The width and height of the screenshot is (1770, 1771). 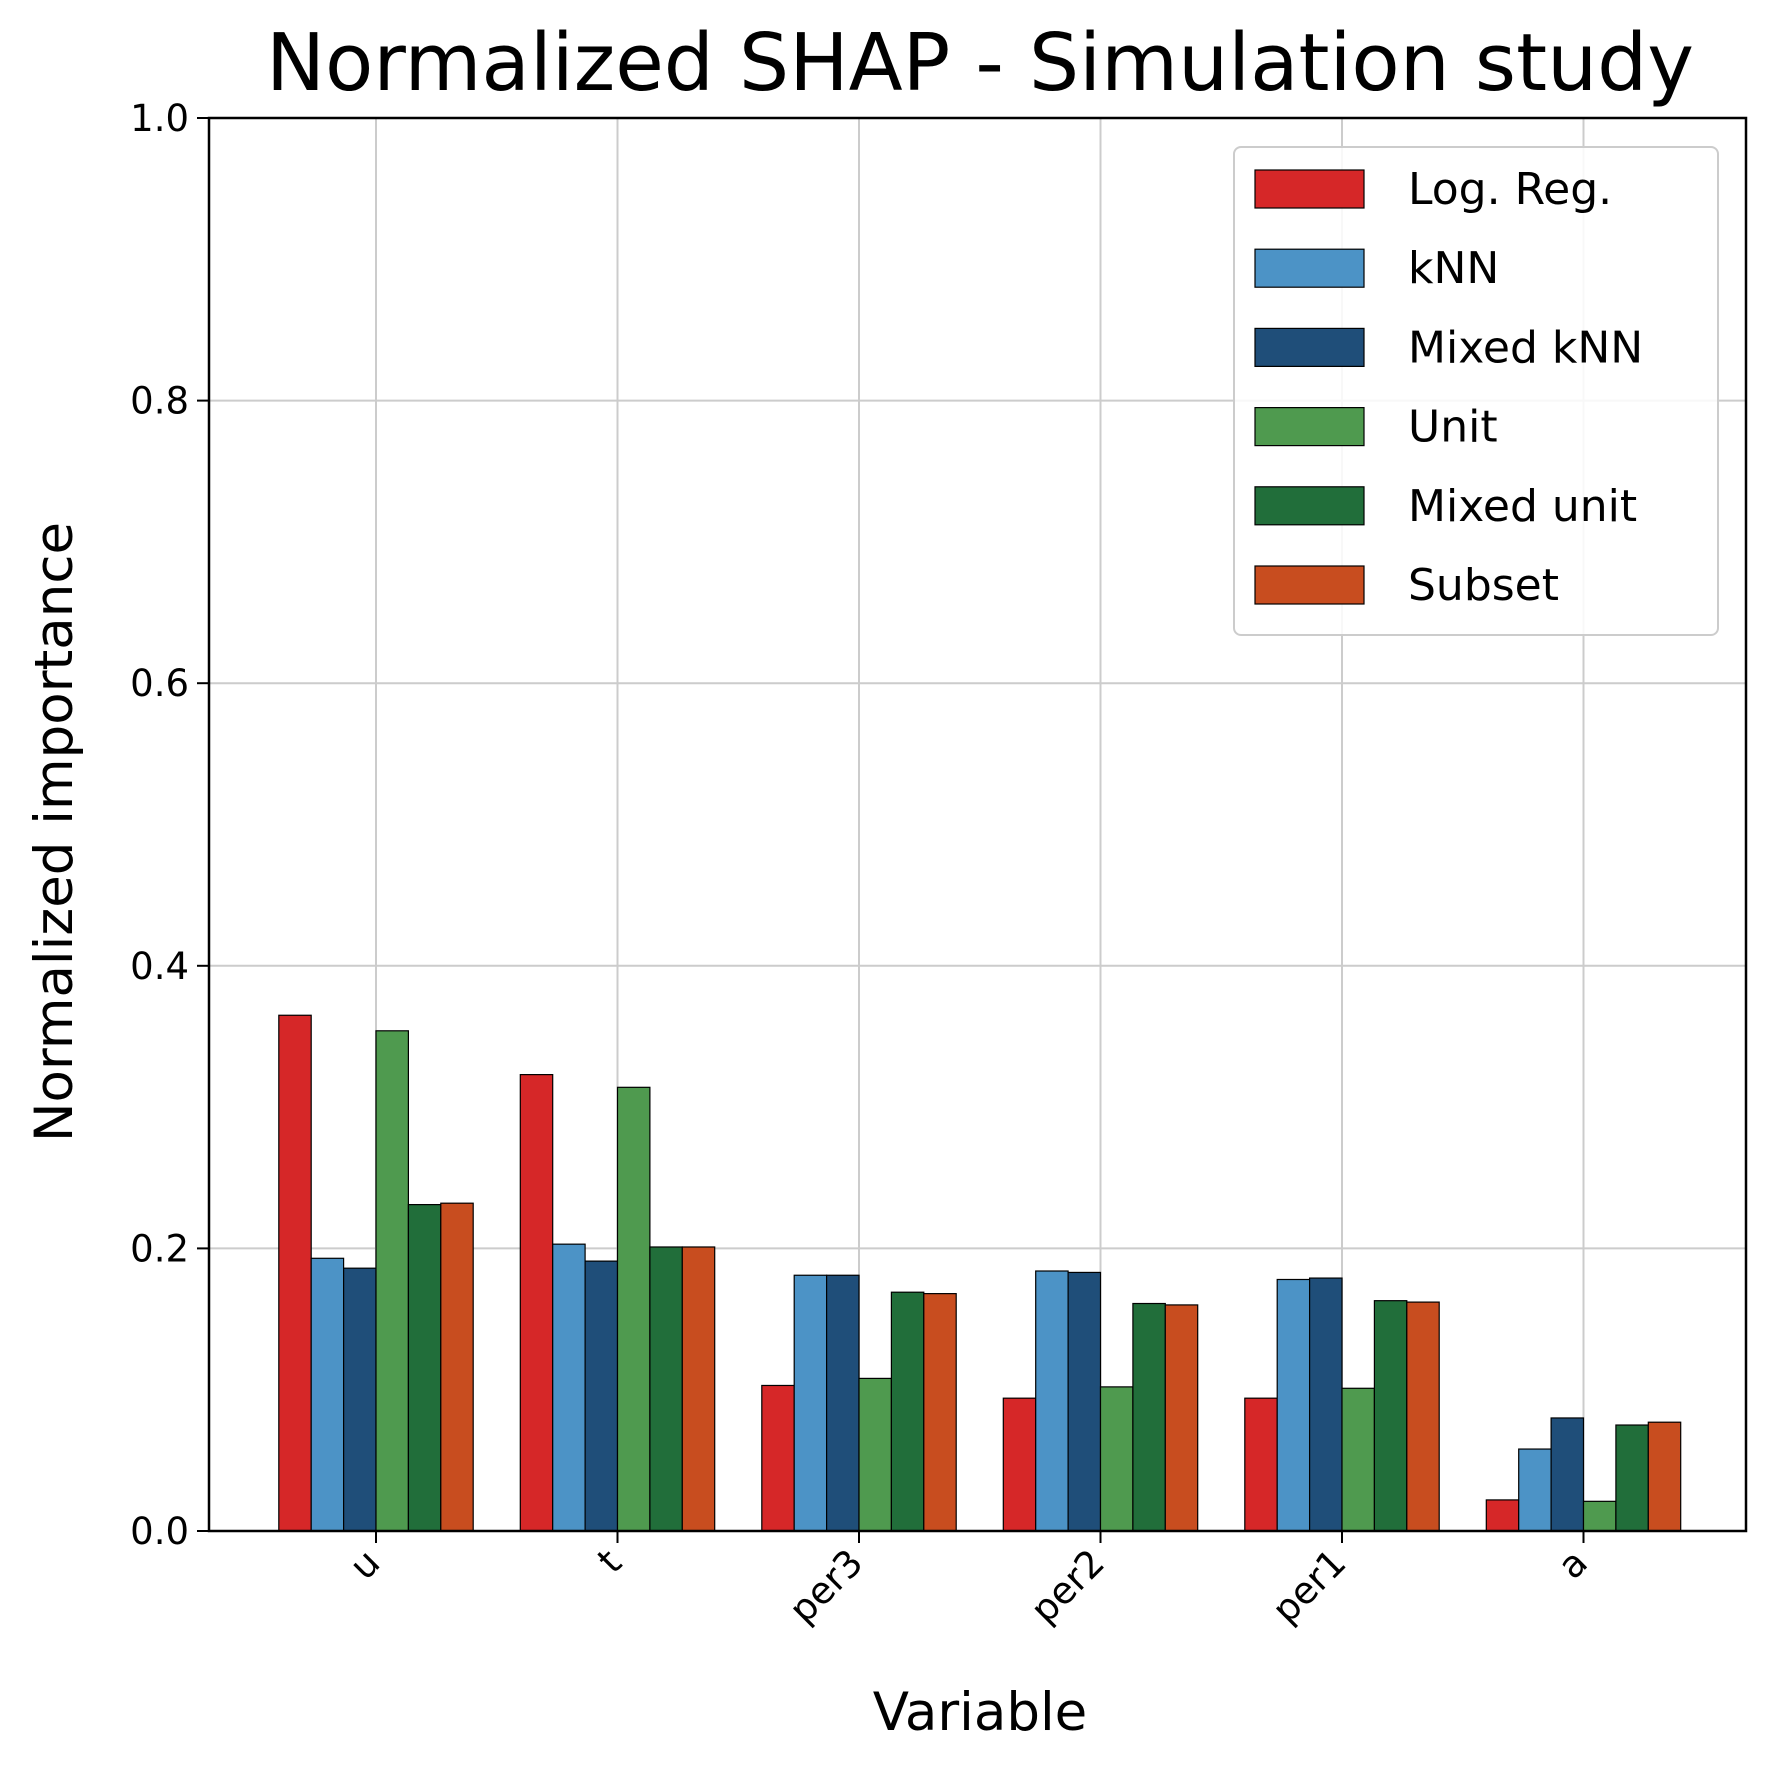 What do you see at coordinates (1149, 1417) in the screenshot?
I see `bar-mixed-unit-per2` at bounding box center [1149, 1417].